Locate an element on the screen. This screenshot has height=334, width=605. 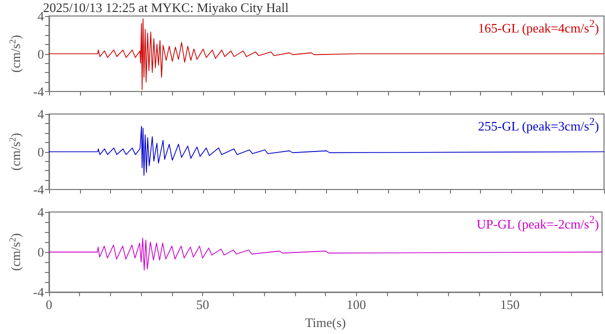
x-tick-label: 50 is located at coordinates (203, 304).